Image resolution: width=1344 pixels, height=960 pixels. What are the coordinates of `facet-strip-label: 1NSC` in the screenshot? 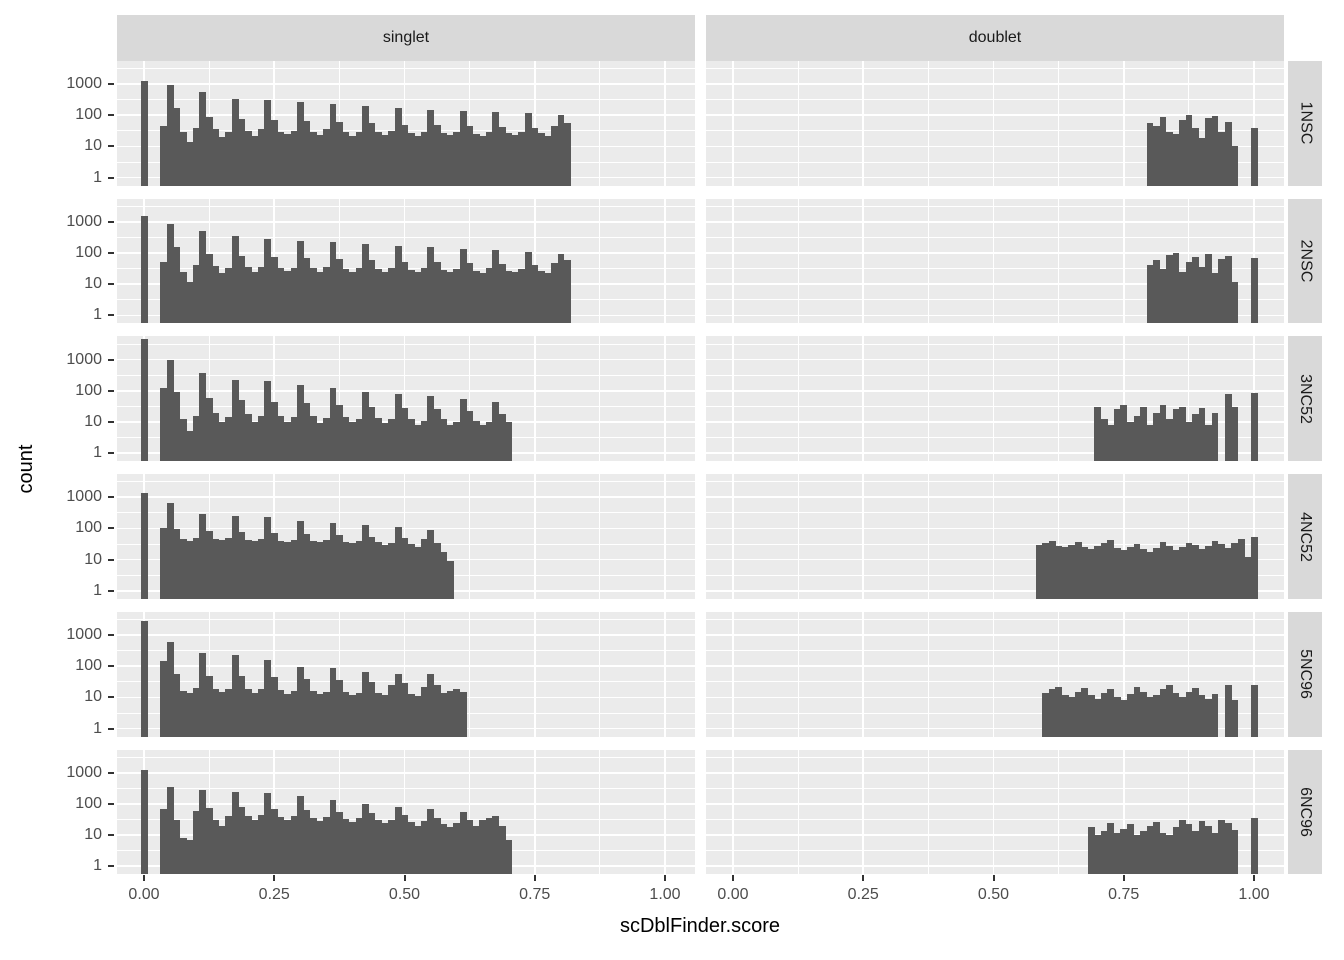 It's located at (1305, 123).